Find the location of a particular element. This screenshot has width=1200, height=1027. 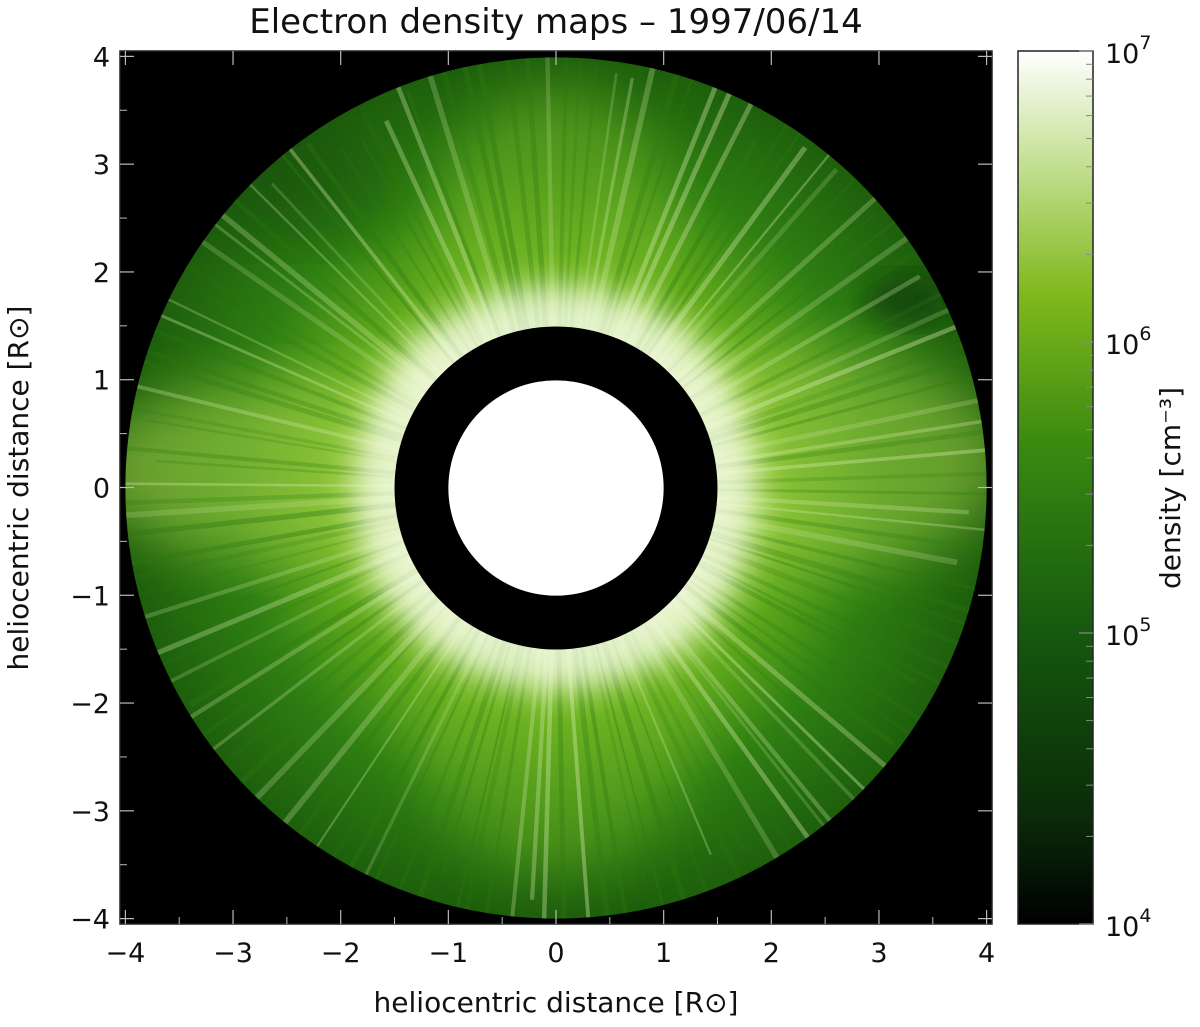

y-tick-label: 3 is located at coordinates (101, 165).